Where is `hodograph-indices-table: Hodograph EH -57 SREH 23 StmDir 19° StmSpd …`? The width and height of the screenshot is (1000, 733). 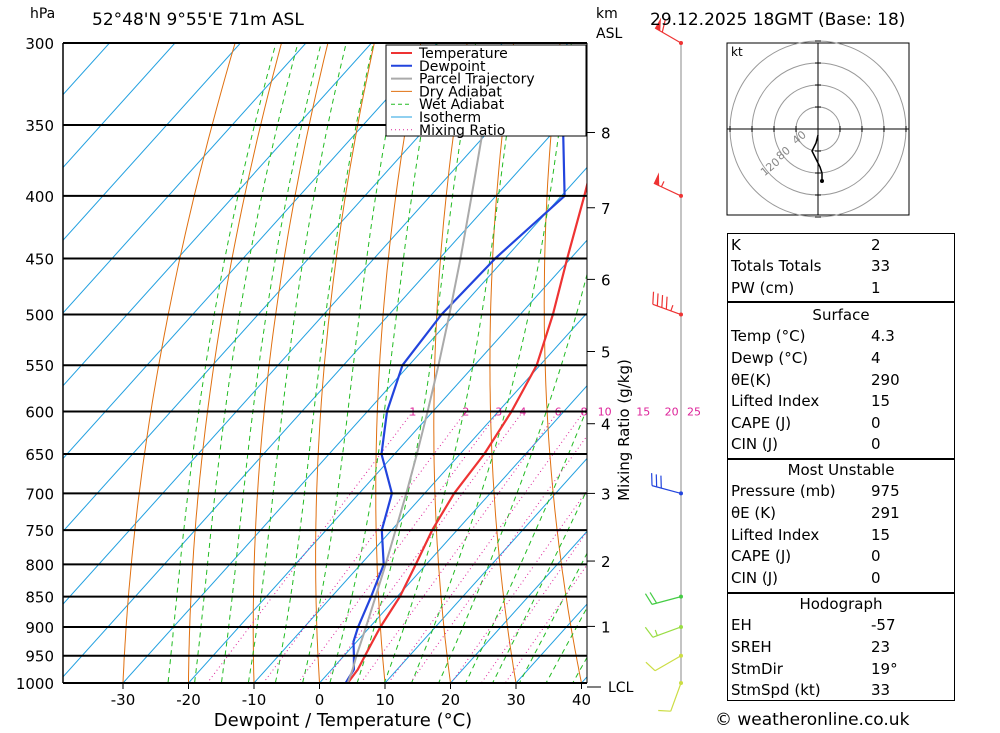 hodograph-indices-table: Hodograph EH -57 SREH 23 StmDir 19° StmSpd … is located at coordinates (841, 647).